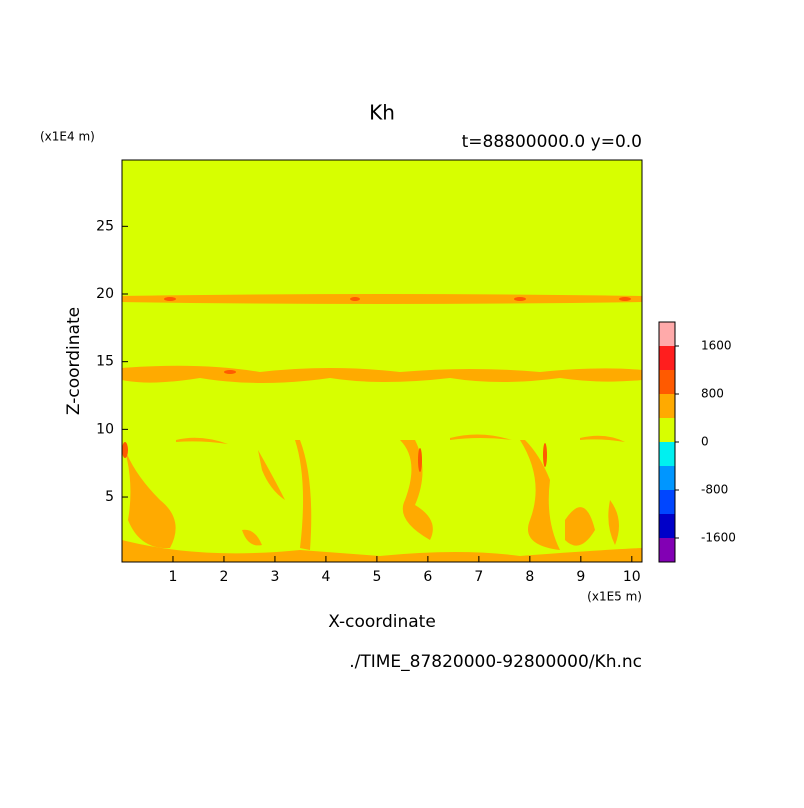 This screenshot has height=808, width=804. What do you see at coordinates (580, 577) in the screenshot?
I see `x-tick-label: 9` at bounding box center [580, 577].